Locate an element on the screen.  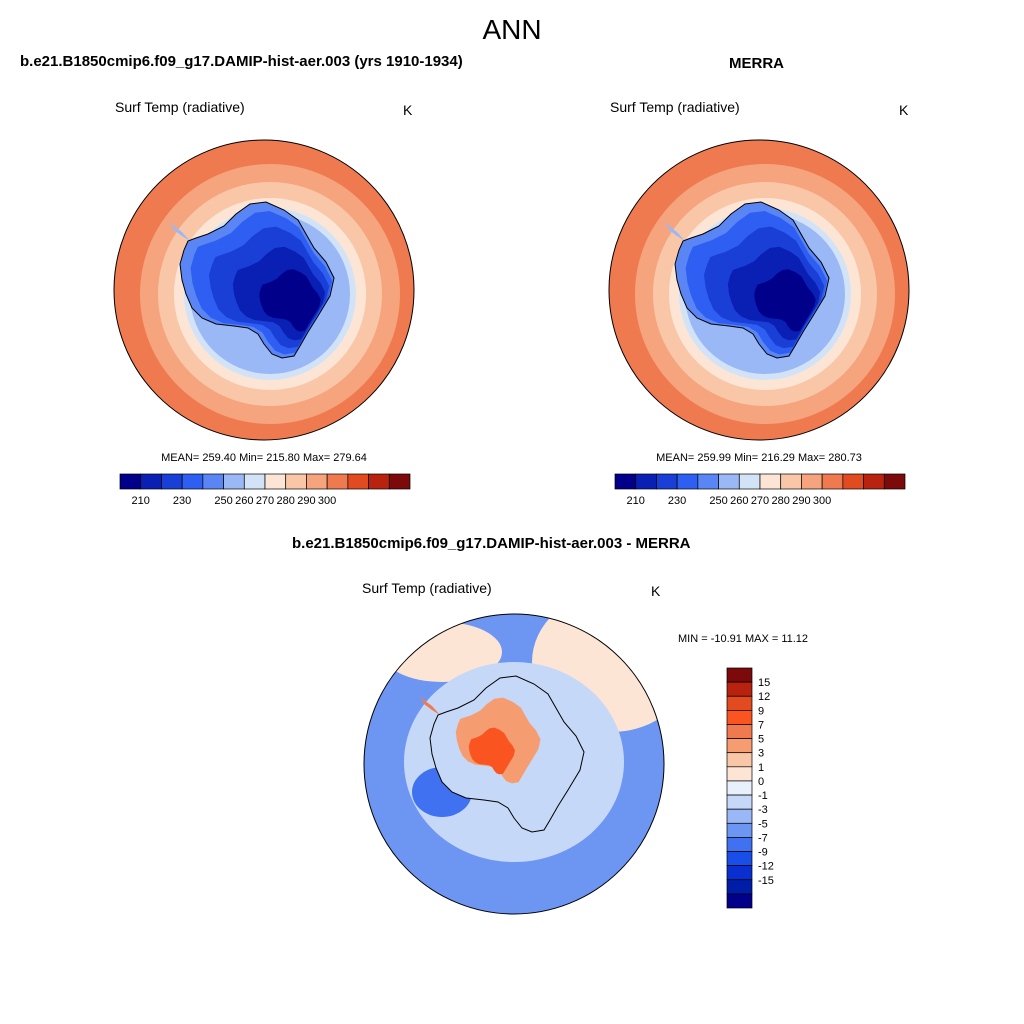
panel-1-variable: Surf Temp (radiative) is located at coordinates (180, 107).